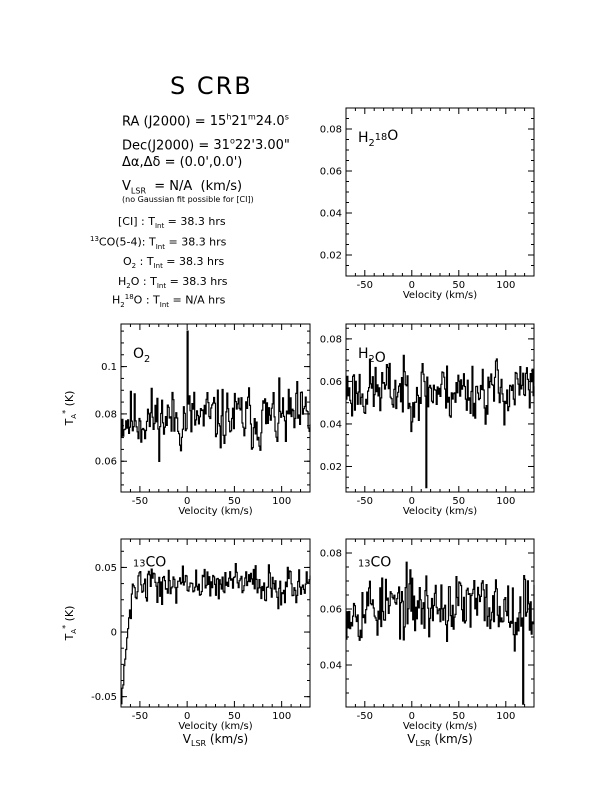  Describe the element at coordinates (372, 356) in the screenshot. I see `species-label: H2O` at that location.